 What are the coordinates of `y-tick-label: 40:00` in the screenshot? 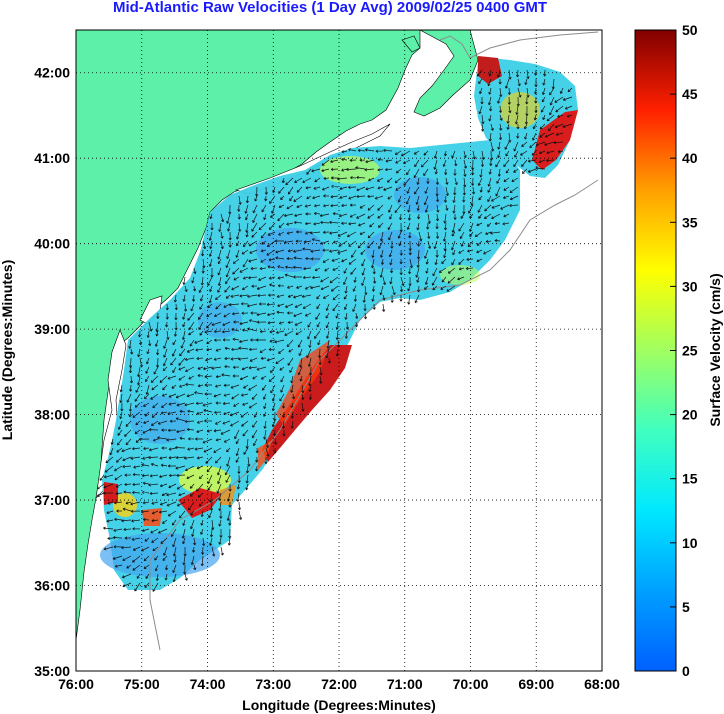 It's located at (52, 244).